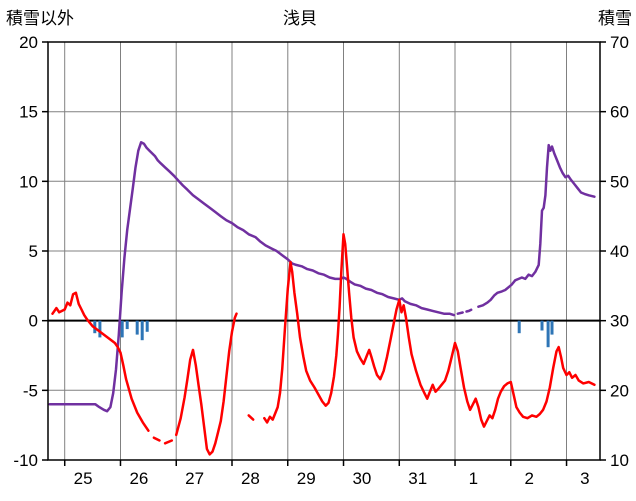 The height and width of the screenshot is (501, 636). Describe the element at coordinates (619, 42) in the screenshot. I see `right-tick-label: 70` at that location.